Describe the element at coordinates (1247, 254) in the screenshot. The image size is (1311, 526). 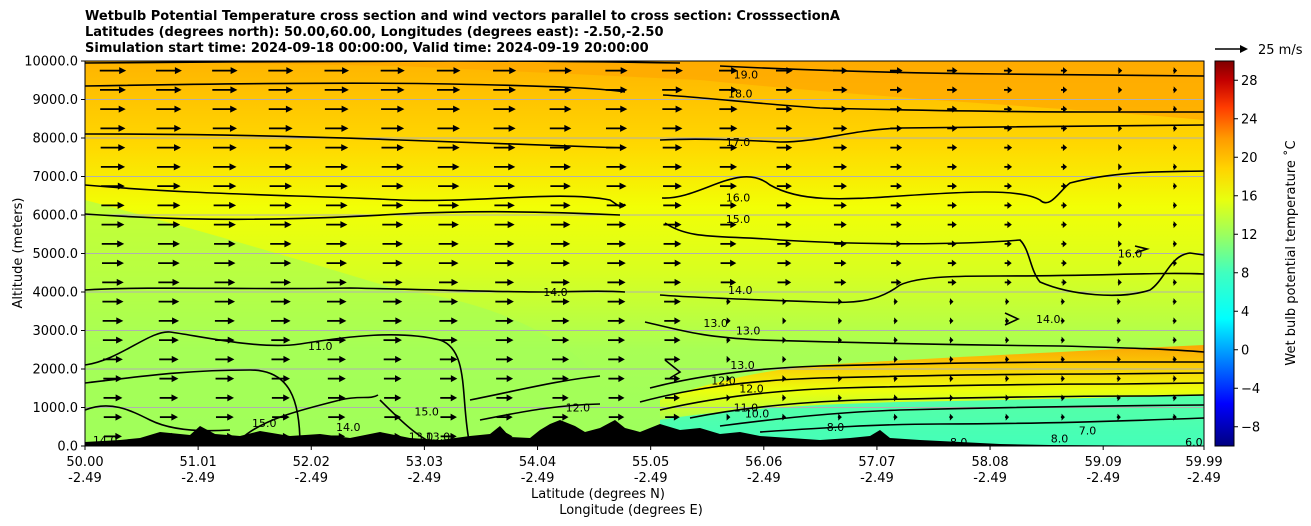
I see `colorbar-ticks: −8 −4 0 4 8 12 16 20 24 28` at that location.